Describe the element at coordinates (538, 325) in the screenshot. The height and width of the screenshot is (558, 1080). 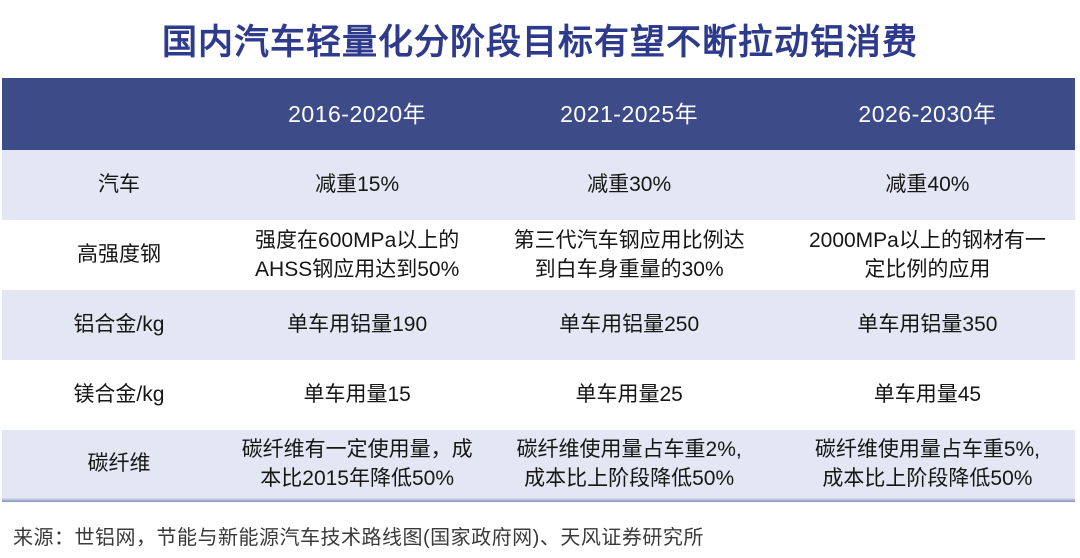
I see `table-row-aluminum-alloy: 铝合金/kg 单车用铝量190 单车用铝量250 单车用铝量350` at that location.